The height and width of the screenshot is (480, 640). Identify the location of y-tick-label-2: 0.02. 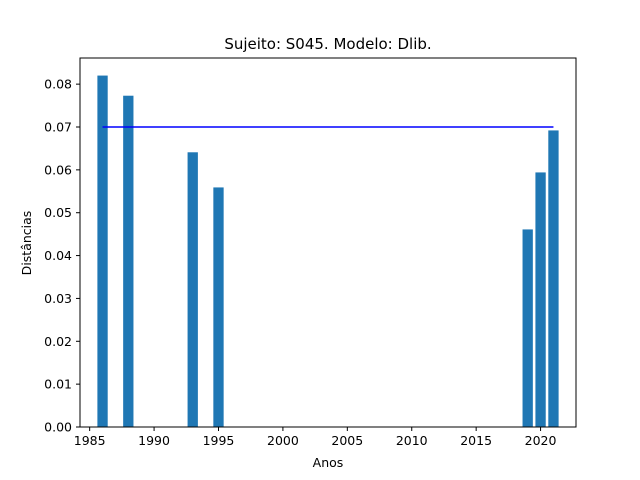
(58, 341).